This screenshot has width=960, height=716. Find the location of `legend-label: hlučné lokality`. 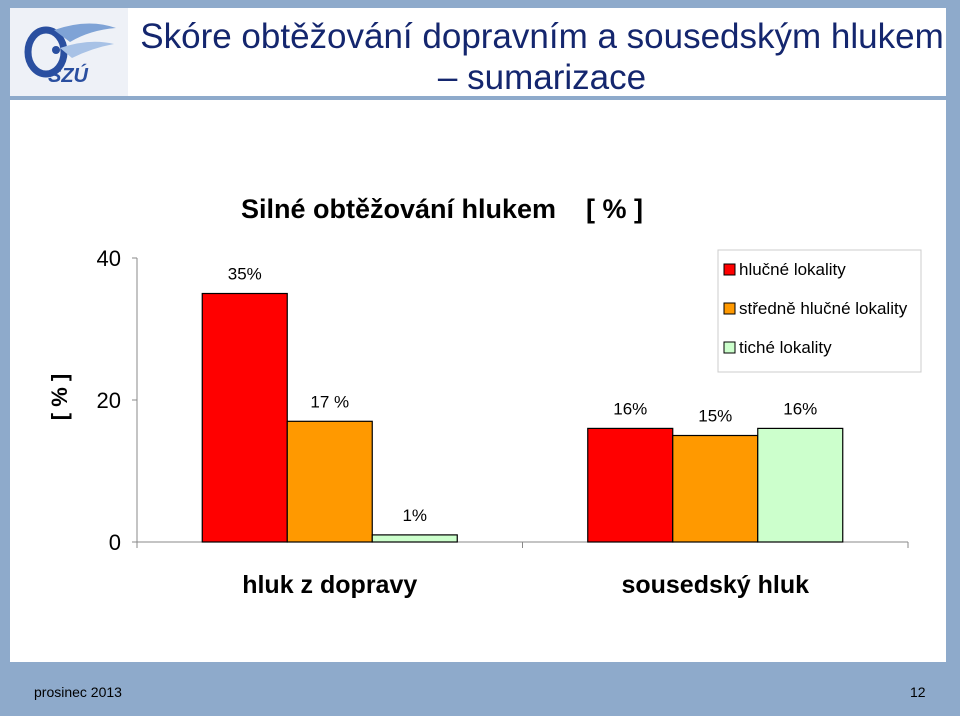

legend-label: hlučné lokality is located at coordinates (792, 269).